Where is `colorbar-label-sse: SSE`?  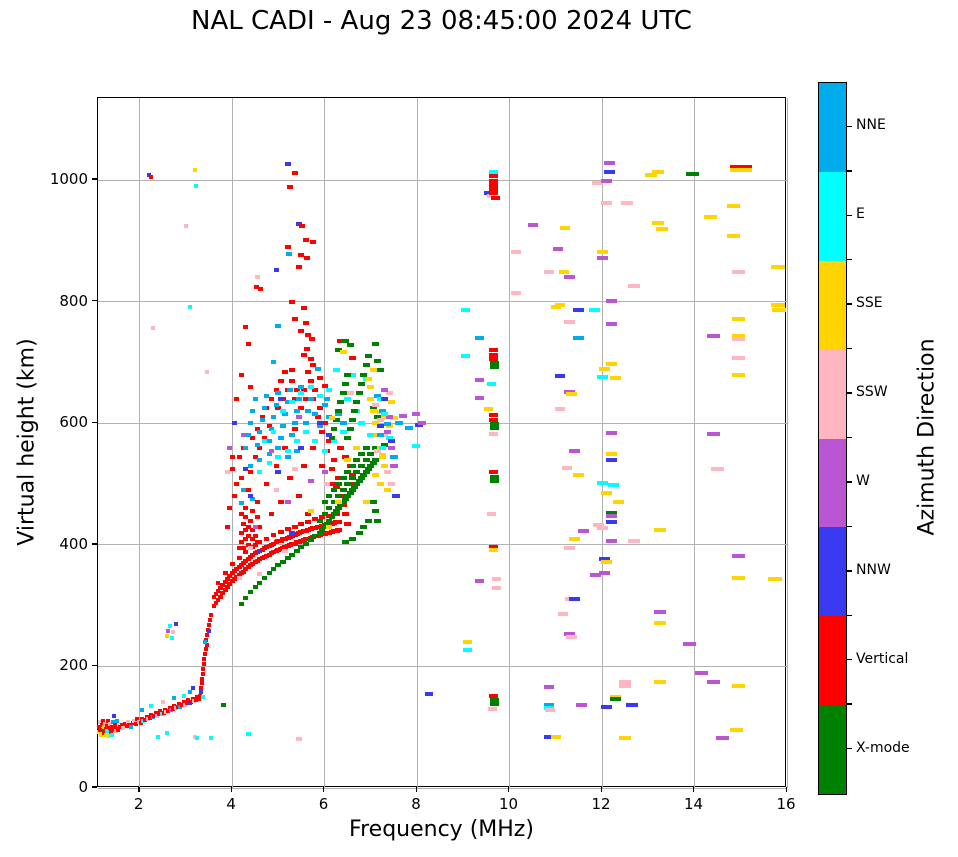 colorbar-label-sse: SSE is located at coordinates (869, 303).